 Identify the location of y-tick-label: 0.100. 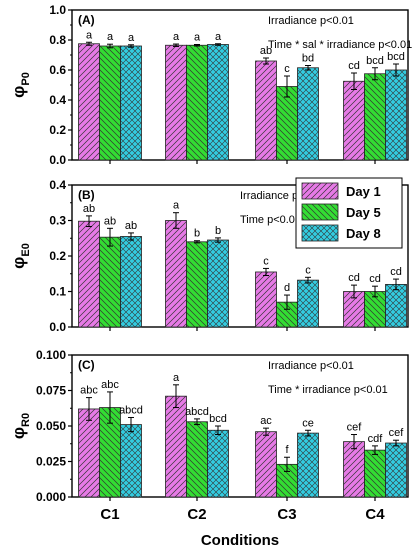
(51, 355).